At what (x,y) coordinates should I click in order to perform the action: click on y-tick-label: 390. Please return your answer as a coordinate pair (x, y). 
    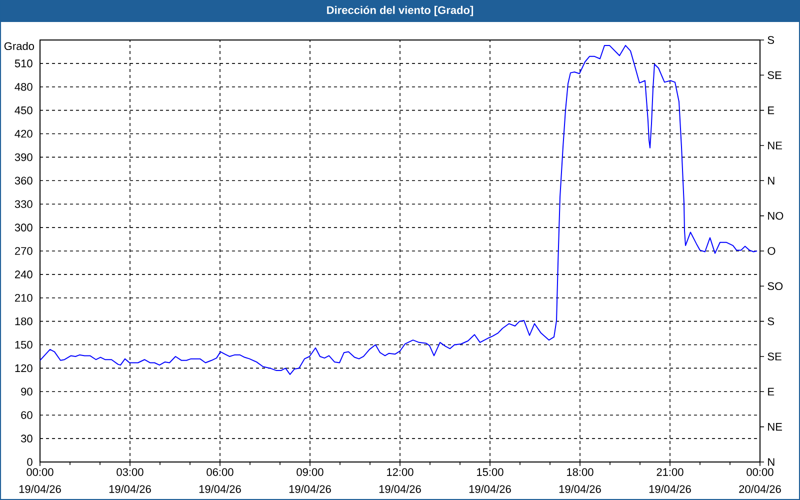
    Looking at the image, I should click on (23, 157).